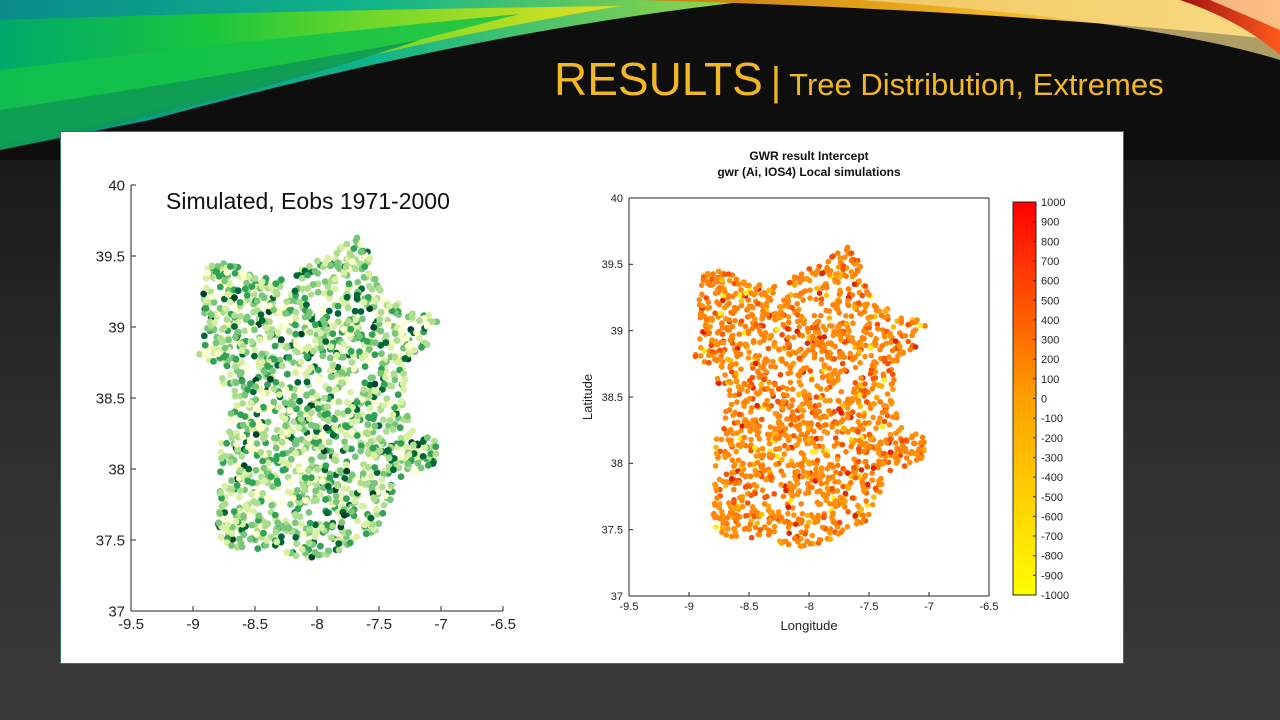 The image size is (1280, 720). I want to click on colorbar-tick-label: 700, so click(1050, 262).